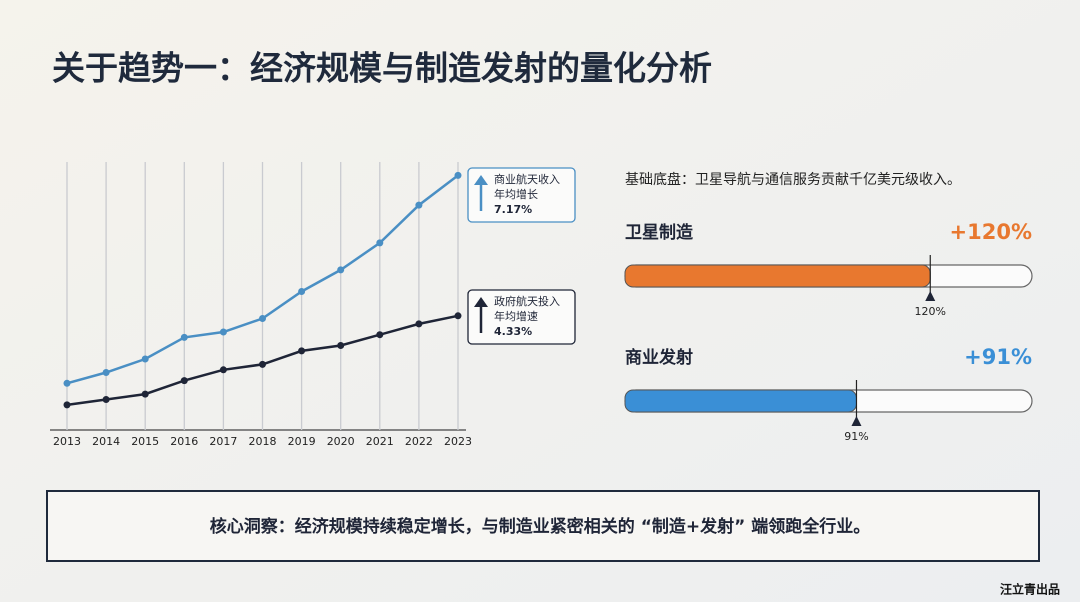 This screenshot has width=1080, height=602. Describe the element at coordinates (930, 311) in the screenshot. I see `marker-label: 120%` at that location.